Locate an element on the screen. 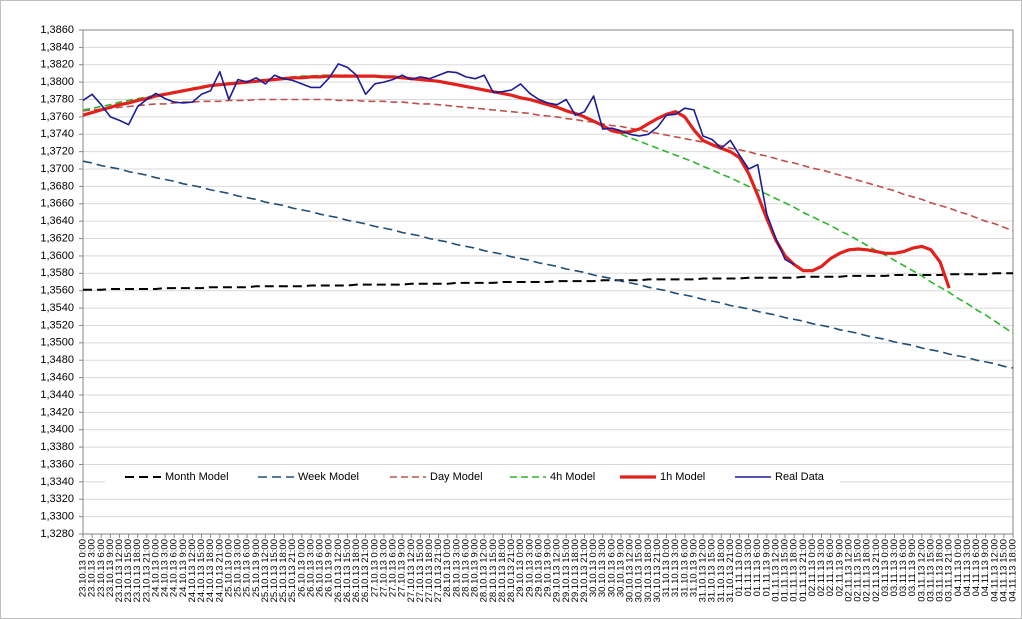 The image size is (1022, 619). x-tick-label: 27.10.13 18:00 is located at coordinates (429, 570).